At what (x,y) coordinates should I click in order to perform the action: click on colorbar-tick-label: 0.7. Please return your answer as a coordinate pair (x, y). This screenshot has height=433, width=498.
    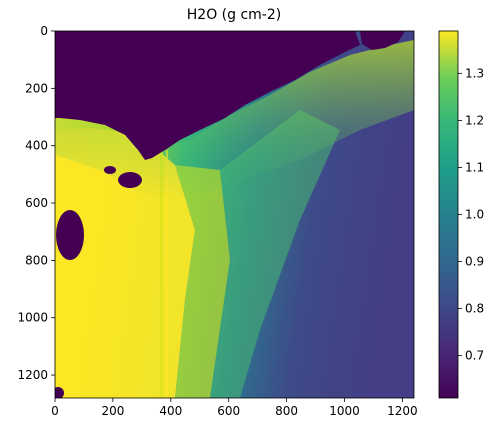
    Looking at the image, I should click on (474, 356).